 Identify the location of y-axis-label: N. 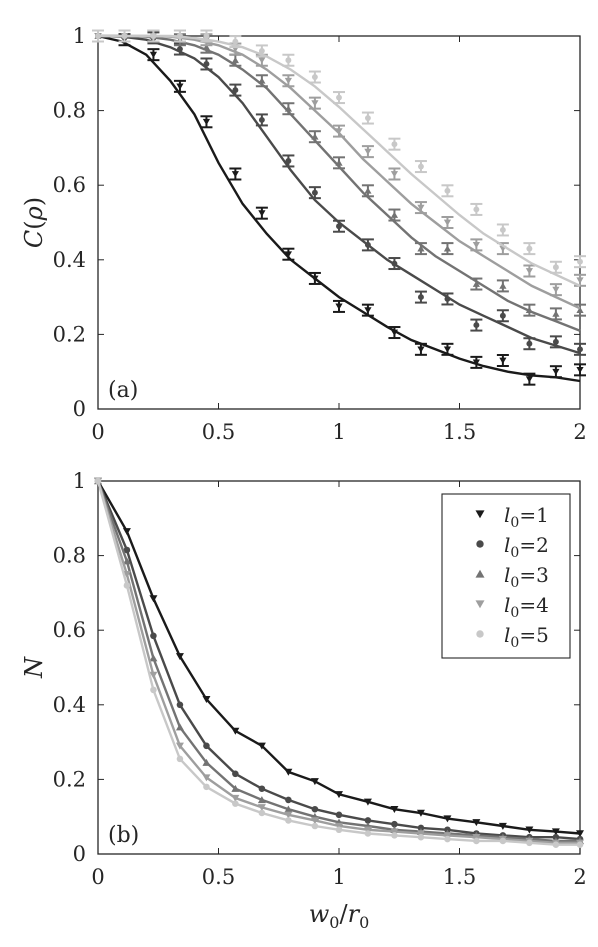
(34, 667).